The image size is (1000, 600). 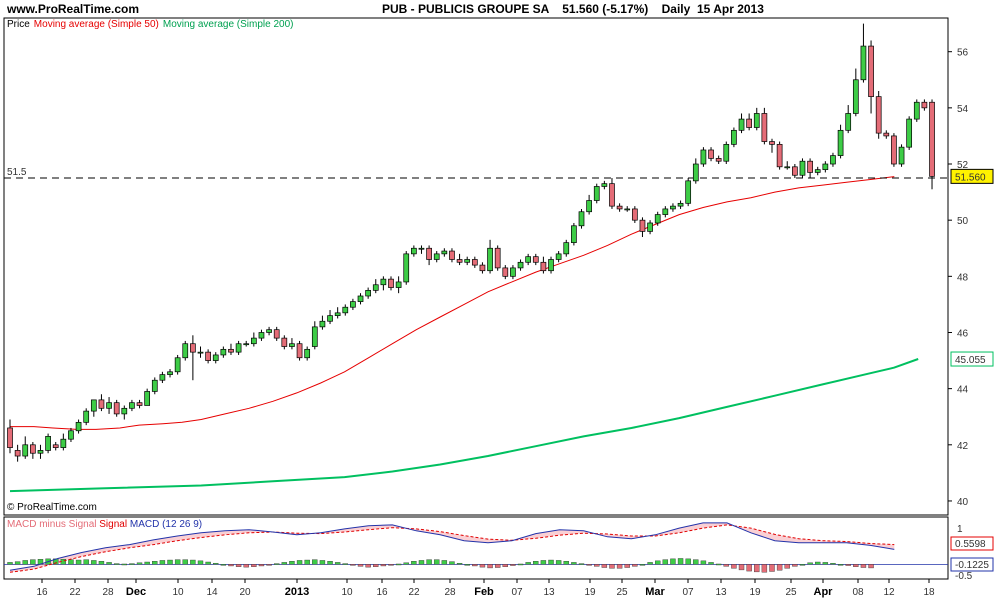 What do you see at coordinates (929, 592) in the screenshot?
I see `x-tick-label: 18` at bounding box center [929, 592].